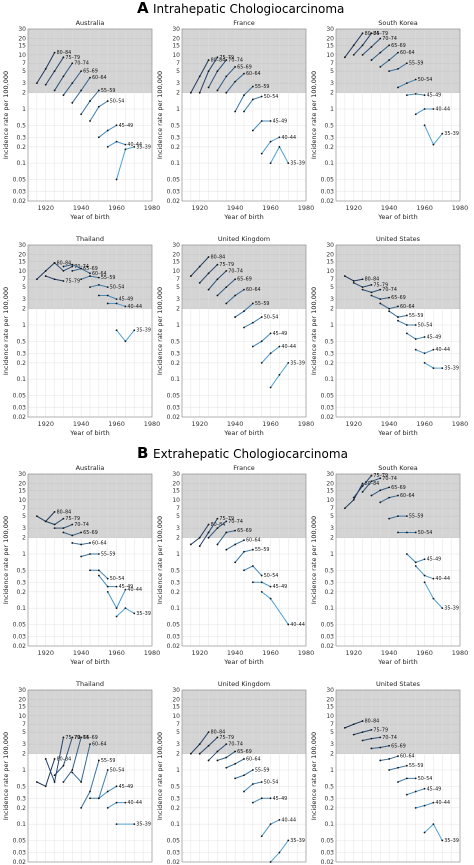 Image resolution: width=474 pixels, height=865 pixels. Describe the element at coordinates (20, 417) in the screenshot. I see `y-tick-label: 0.02` at that location.